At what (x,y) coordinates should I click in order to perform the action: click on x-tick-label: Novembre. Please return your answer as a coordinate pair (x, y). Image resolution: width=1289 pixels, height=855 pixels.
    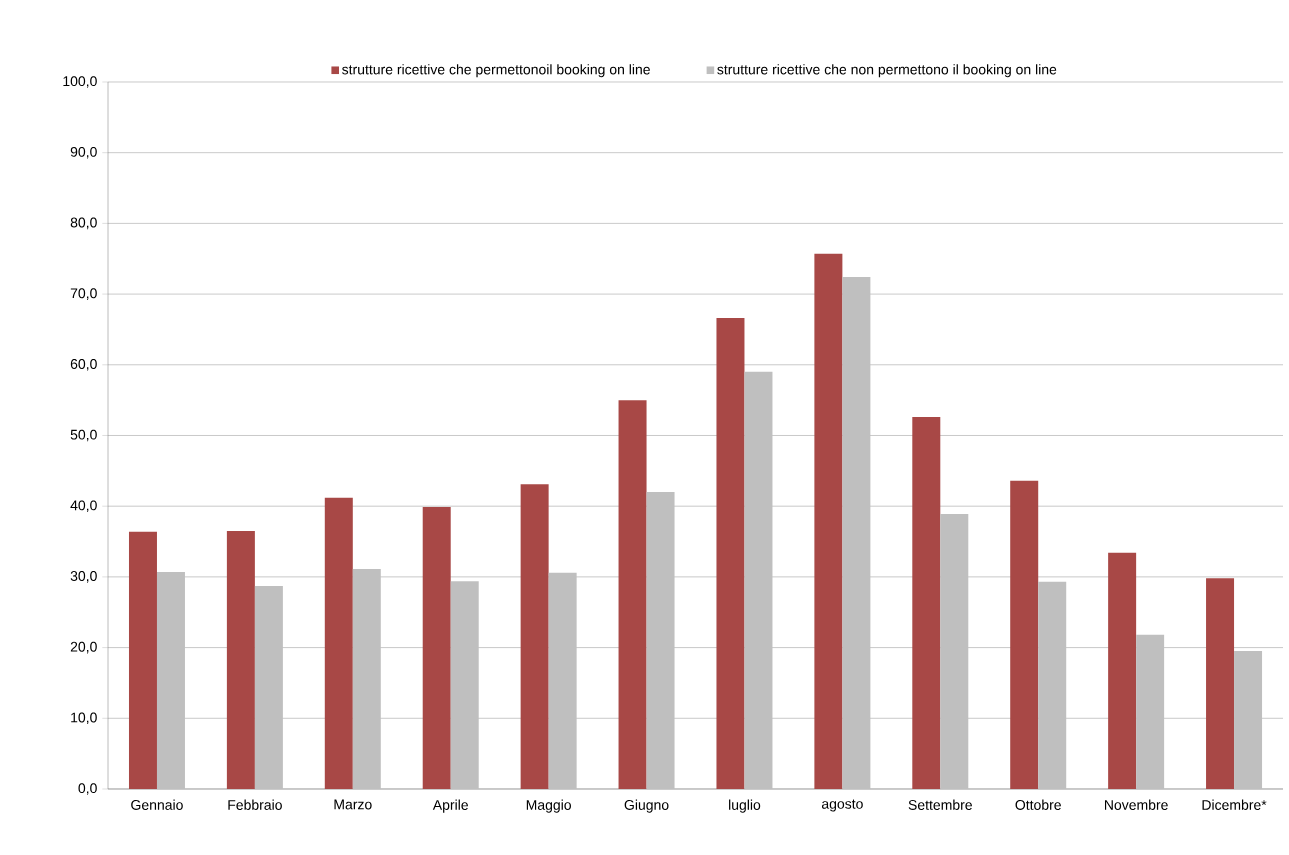
    Looking at the image, I should click on (1136, 804).